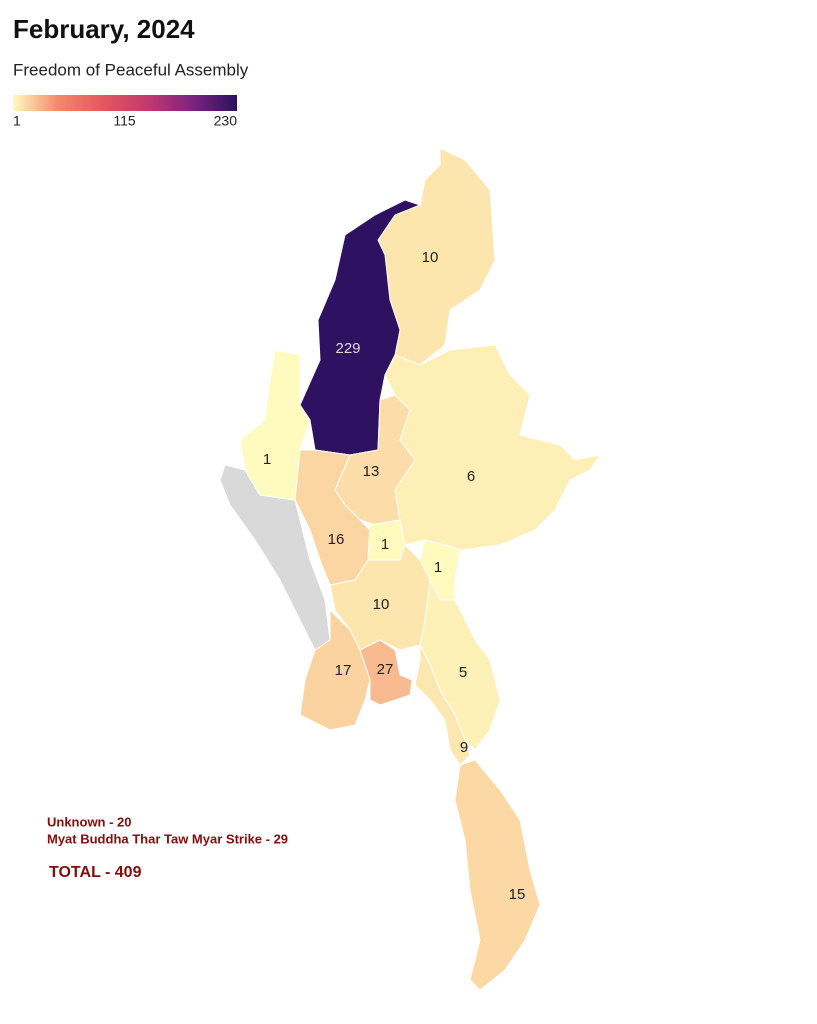 The image size is (817, 1024). I want to click on legend-tick-label: 230, so click(226, 121).